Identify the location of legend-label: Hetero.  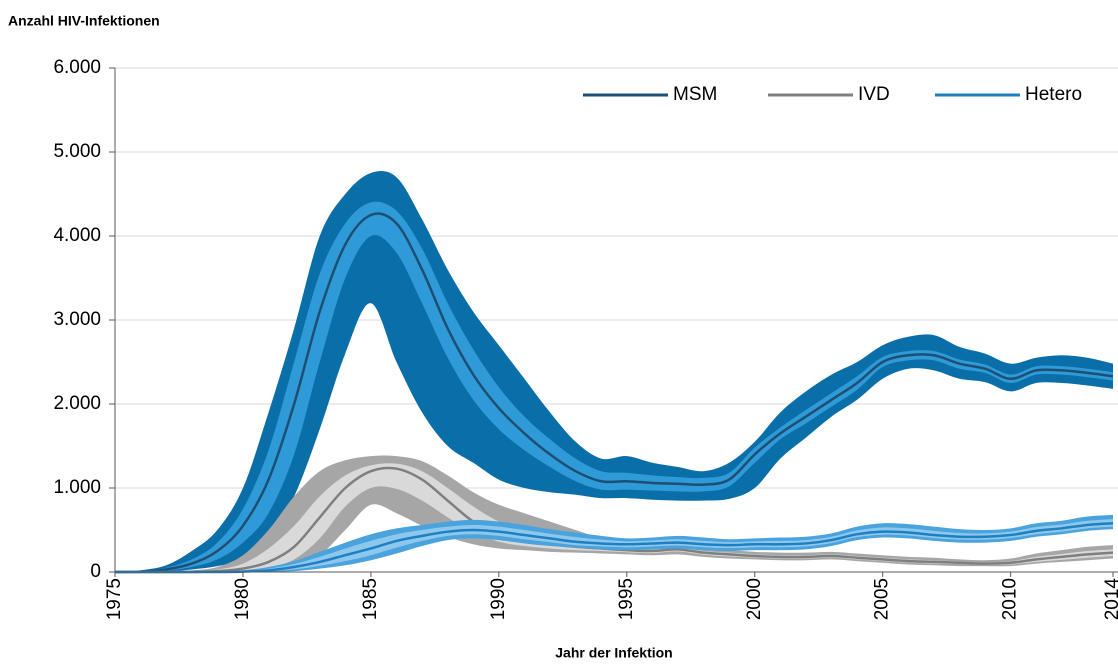
(1053, 94).